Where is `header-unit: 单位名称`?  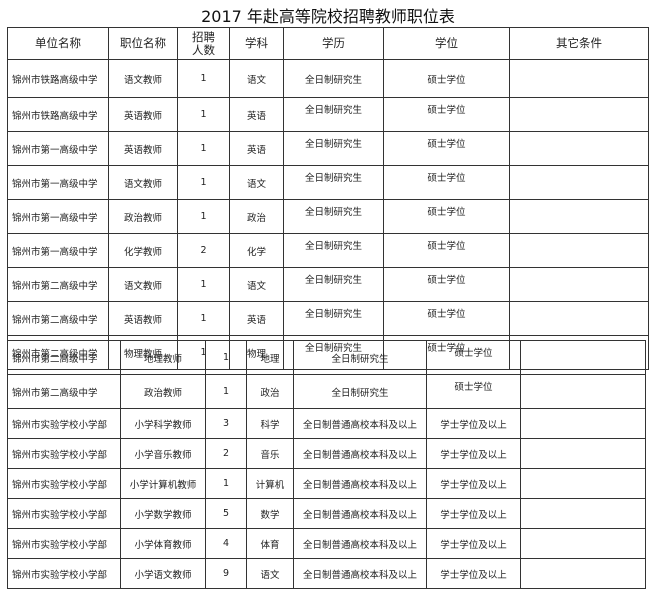
header-unit: 单位名称 is located at coordinates (58, 43).